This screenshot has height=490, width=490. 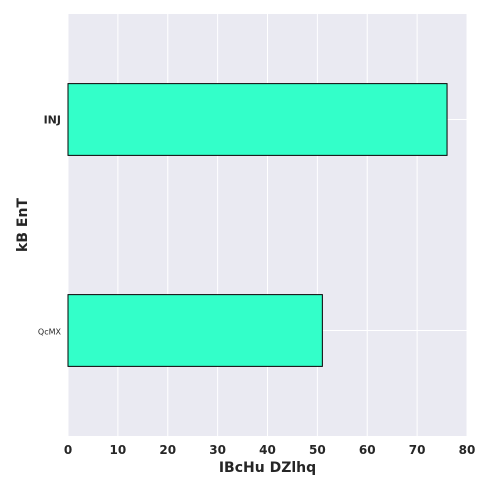 I want to click on x-tick-label-6: 60, so click(x=367, y=450).